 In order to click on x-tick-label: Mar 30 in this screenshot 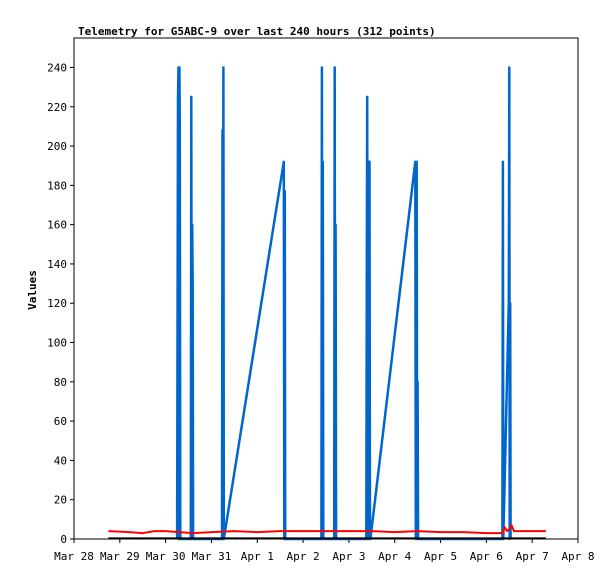, I will do `click(166, 556)`.